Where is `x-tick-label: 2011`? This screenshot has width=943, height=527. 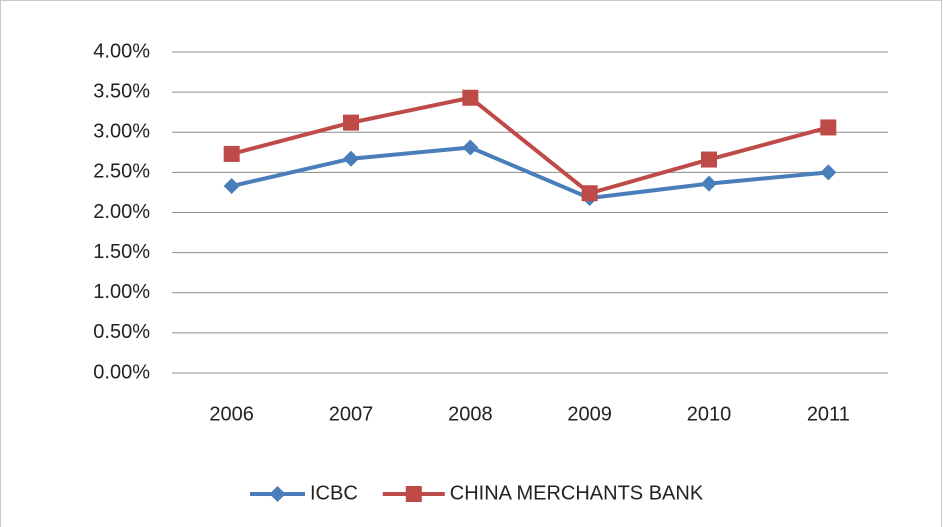
x-tick-label: 2011 is located at coordinates (828, 414).